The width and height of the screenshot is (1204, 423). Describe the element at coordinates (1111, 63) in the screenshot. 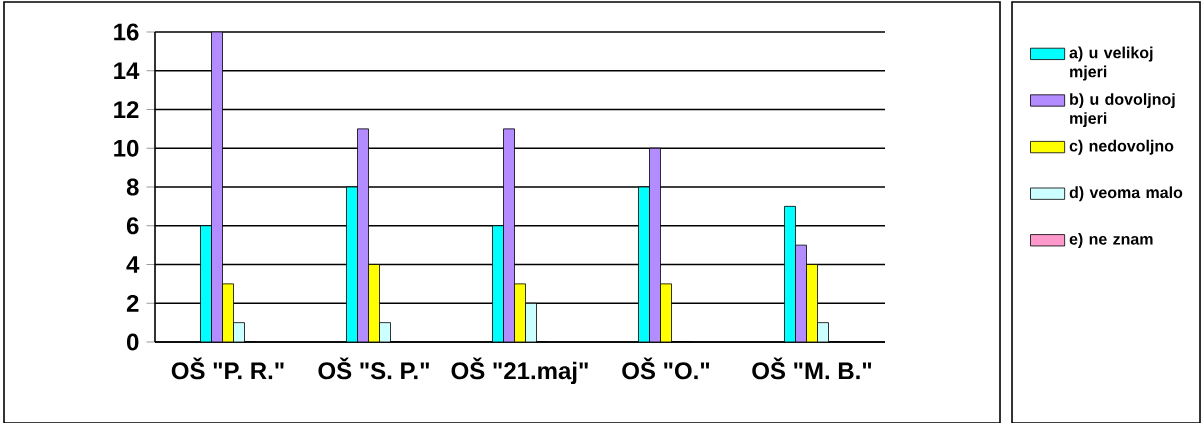

I see `legend-label: a) u velikoj mjeri` at that location.